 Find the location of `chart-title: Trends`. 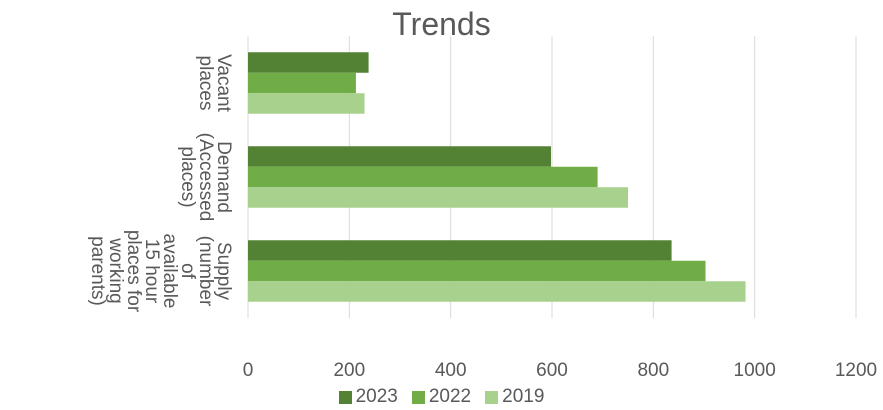

chart-title: Trends is located at coordinates (441, 24).